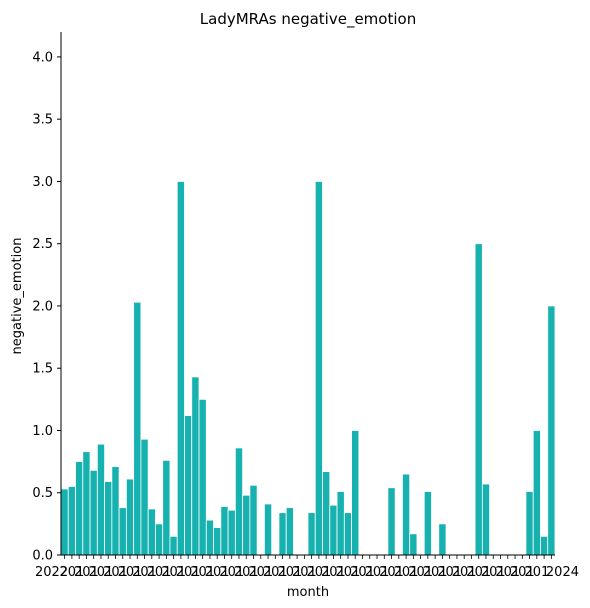  Describe the element at coordinates (173, 572) in the screenshot. I see `x-tick-label-15: 201` at that location.